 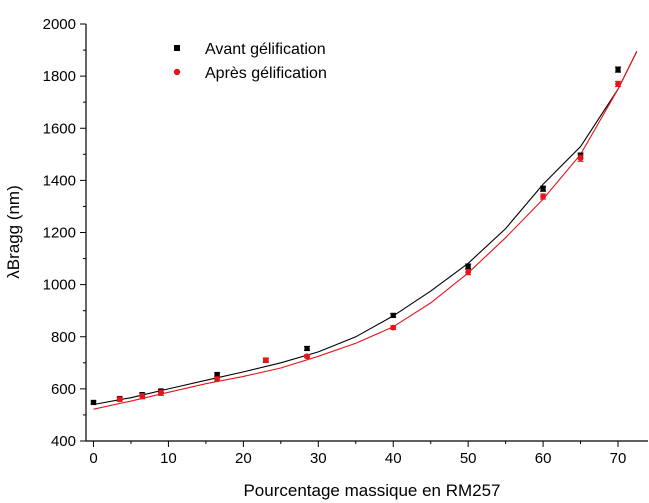 What do you see at coordinates (468, 458) in the screenshot?
I see `x-tick-label: 50` at bounding box center [468, 458].